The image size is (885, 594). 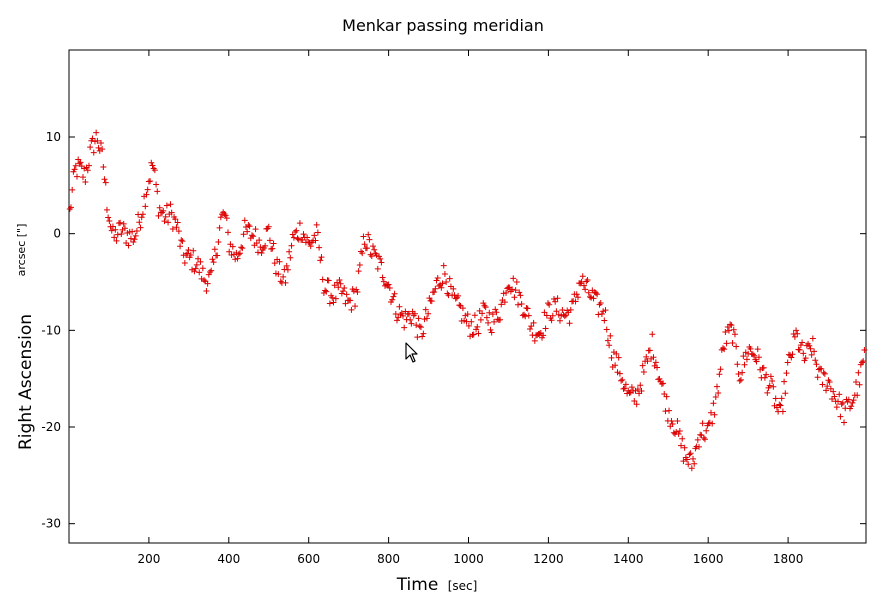 I want to click on x-tick-label: 1200, so click(x=548, y=559).